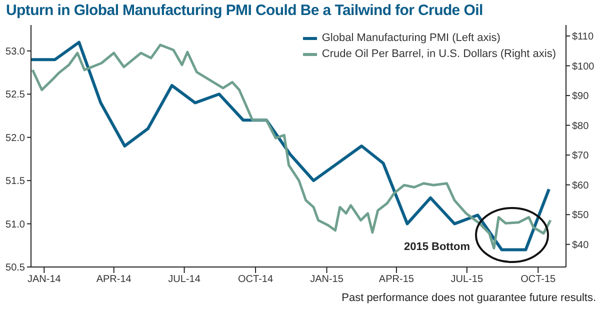  What do you see at coordinates (16, 138) in the screenshot?
I see `y-tick-label: 52.0` at bounding box center [16, 138].